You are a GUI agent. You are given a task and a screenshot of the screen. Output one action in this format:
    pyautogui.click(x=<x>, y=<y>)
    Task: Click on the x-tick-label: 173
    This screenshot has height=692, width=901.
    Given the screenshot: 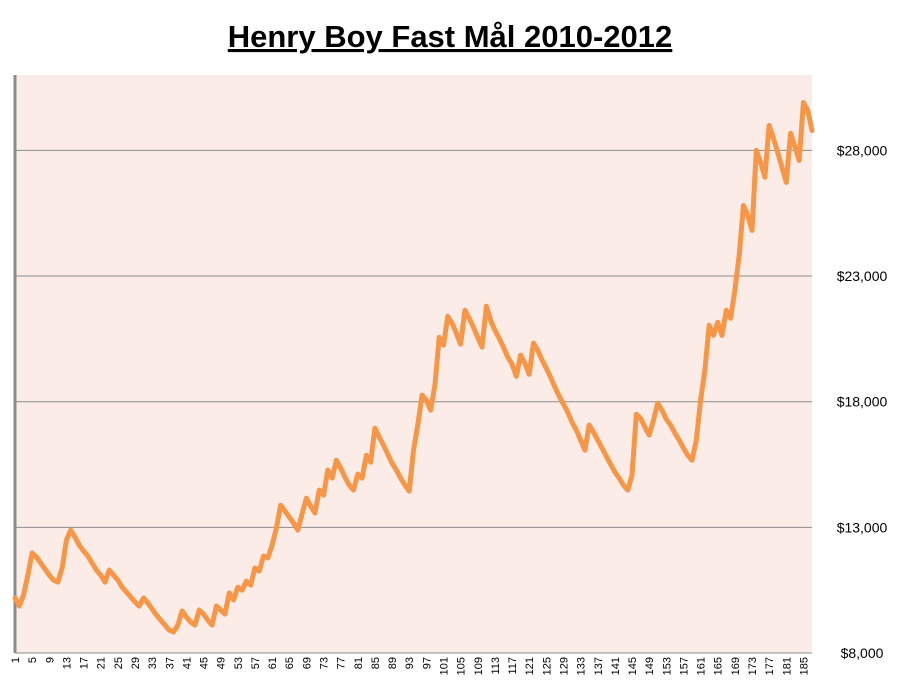 What is the action you would take?
    pyautogui.click(x=753, y=666)
    